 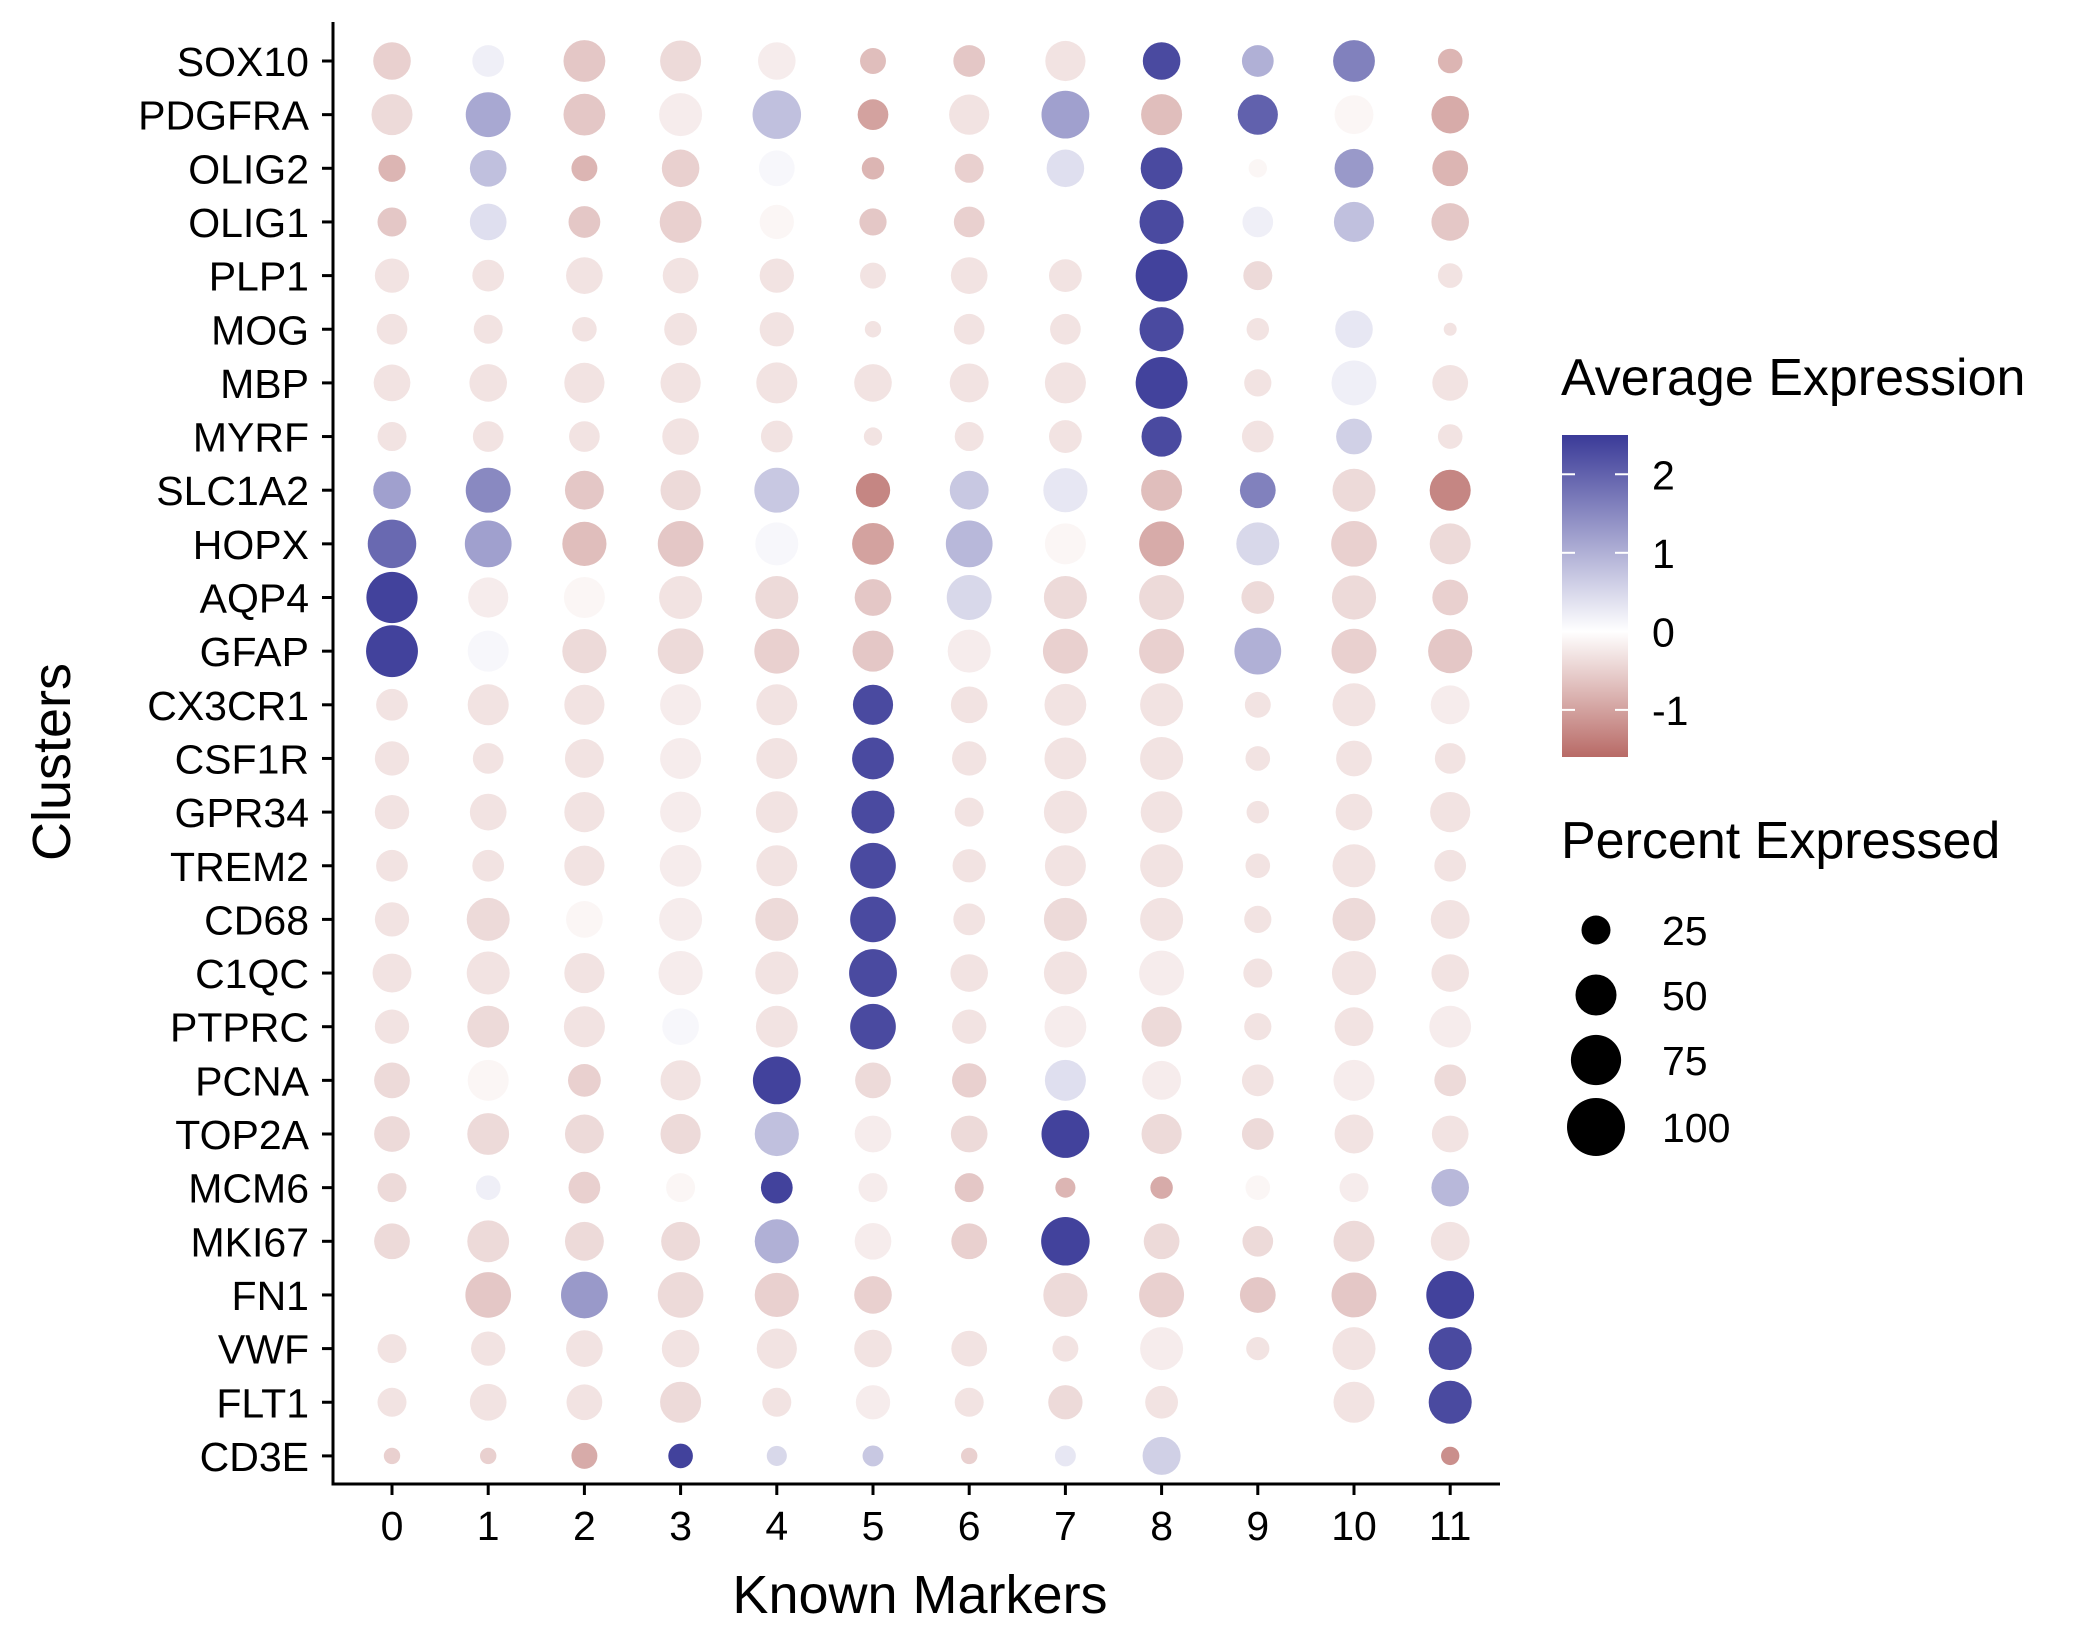 I want to click on y-tick-label-hopx: HOPX, so click(x=251, y=545).